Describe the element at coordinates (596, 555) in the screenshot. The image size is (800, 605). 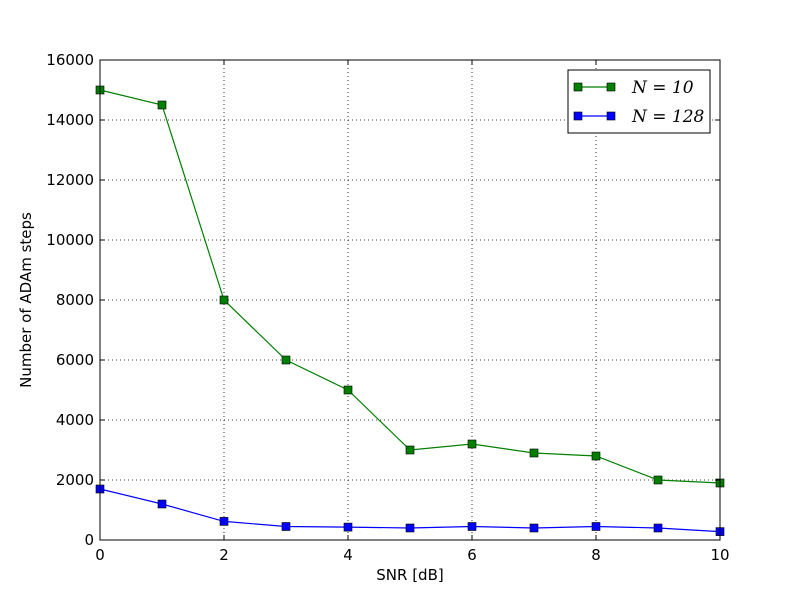
I see `x-tick-label: 8` at that location.